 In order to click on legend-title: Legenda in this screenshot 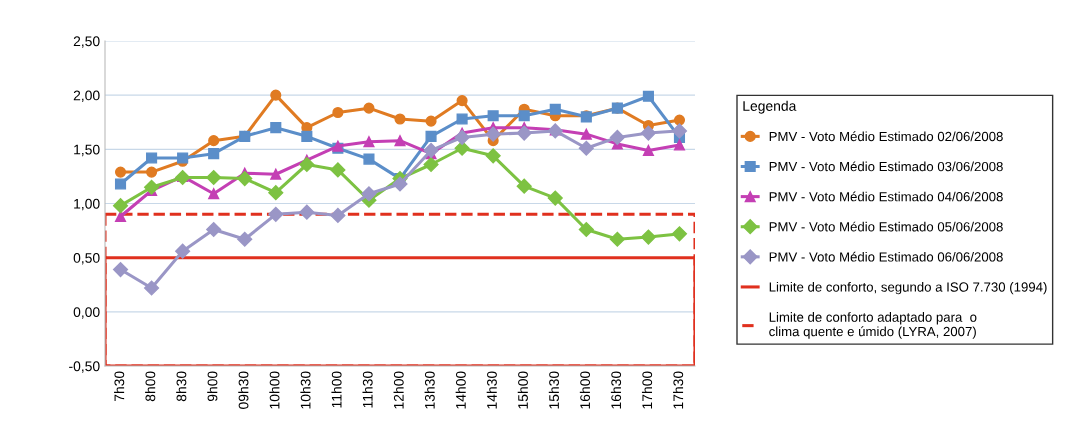, I will do `click(770, 107)`.